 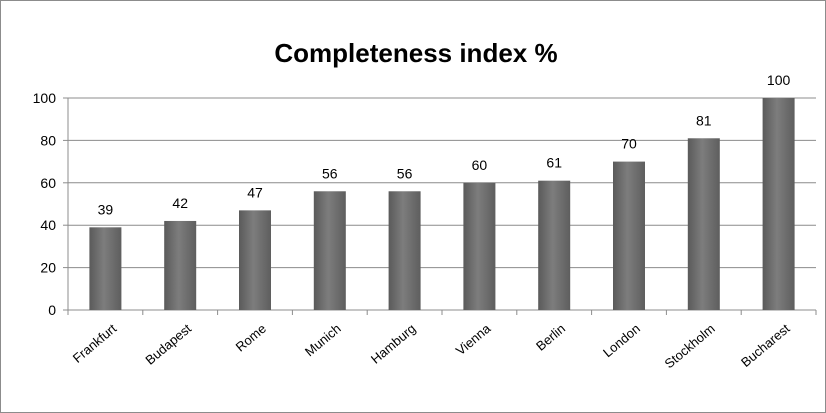 What do you see at coordinates (52, 310) in the screenshot?
I see `y-tick-label: 0` at bounding box center [52, 310].